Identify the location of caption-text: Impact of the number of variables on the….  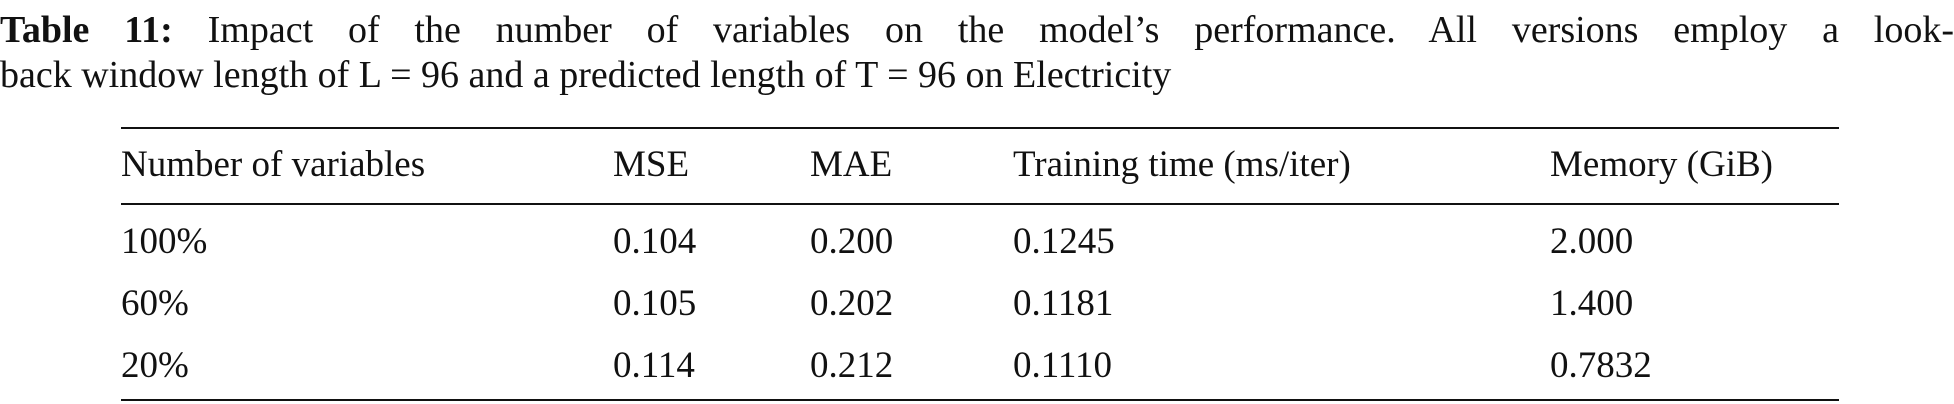
(1080, 30).